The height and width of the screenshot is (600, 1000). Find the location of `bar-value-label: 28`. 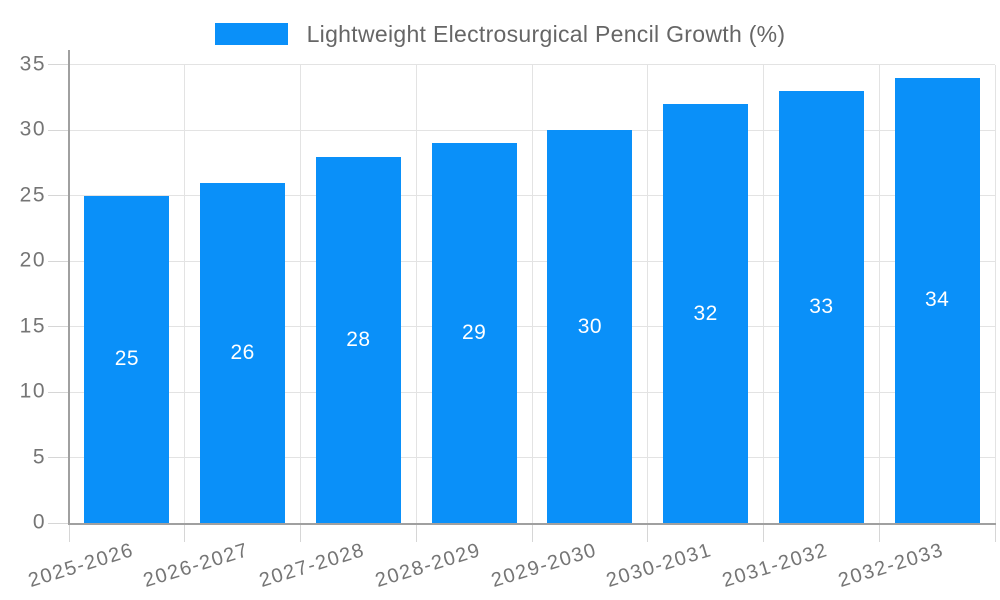

bar-value-label: 28 is located at coordinates (358, 339).